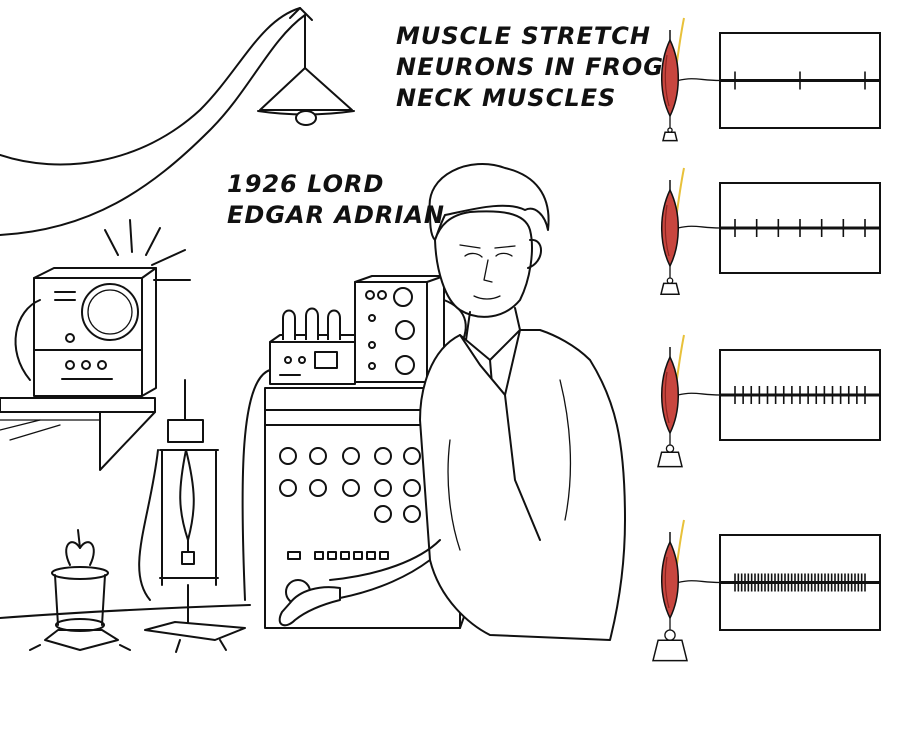 This screenshot has height=734, width=900. Describe the element at coordinates (523, 36) in the screenshot. I see `title-line-1: Muscle Stretch` at that location.